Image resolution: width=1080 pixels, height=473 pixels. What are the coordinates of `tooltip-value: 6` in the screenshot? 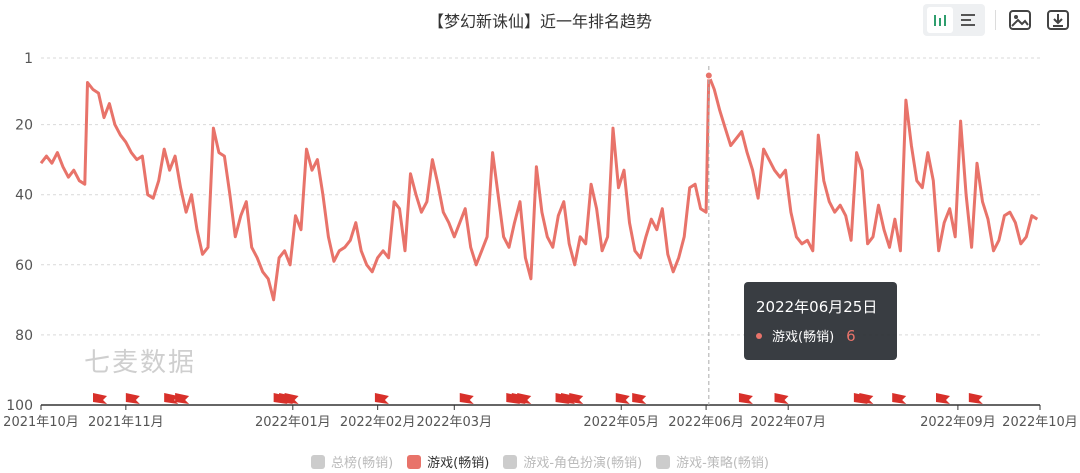 It's located at (851, 335).